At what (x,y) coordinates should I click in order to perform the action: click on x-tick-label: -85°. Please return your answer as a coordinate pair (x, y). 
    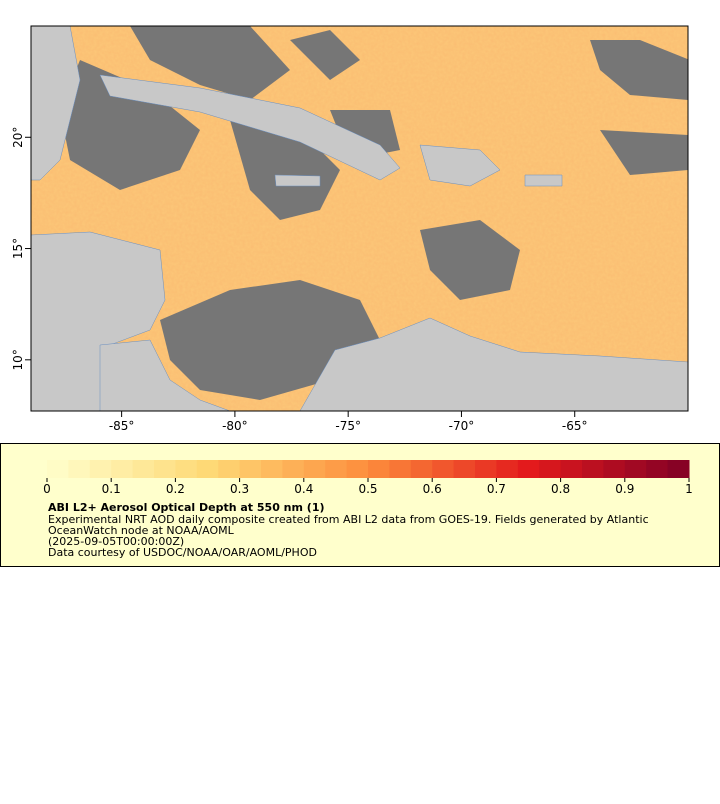
    Looking at the image, I should click on (122, 426).